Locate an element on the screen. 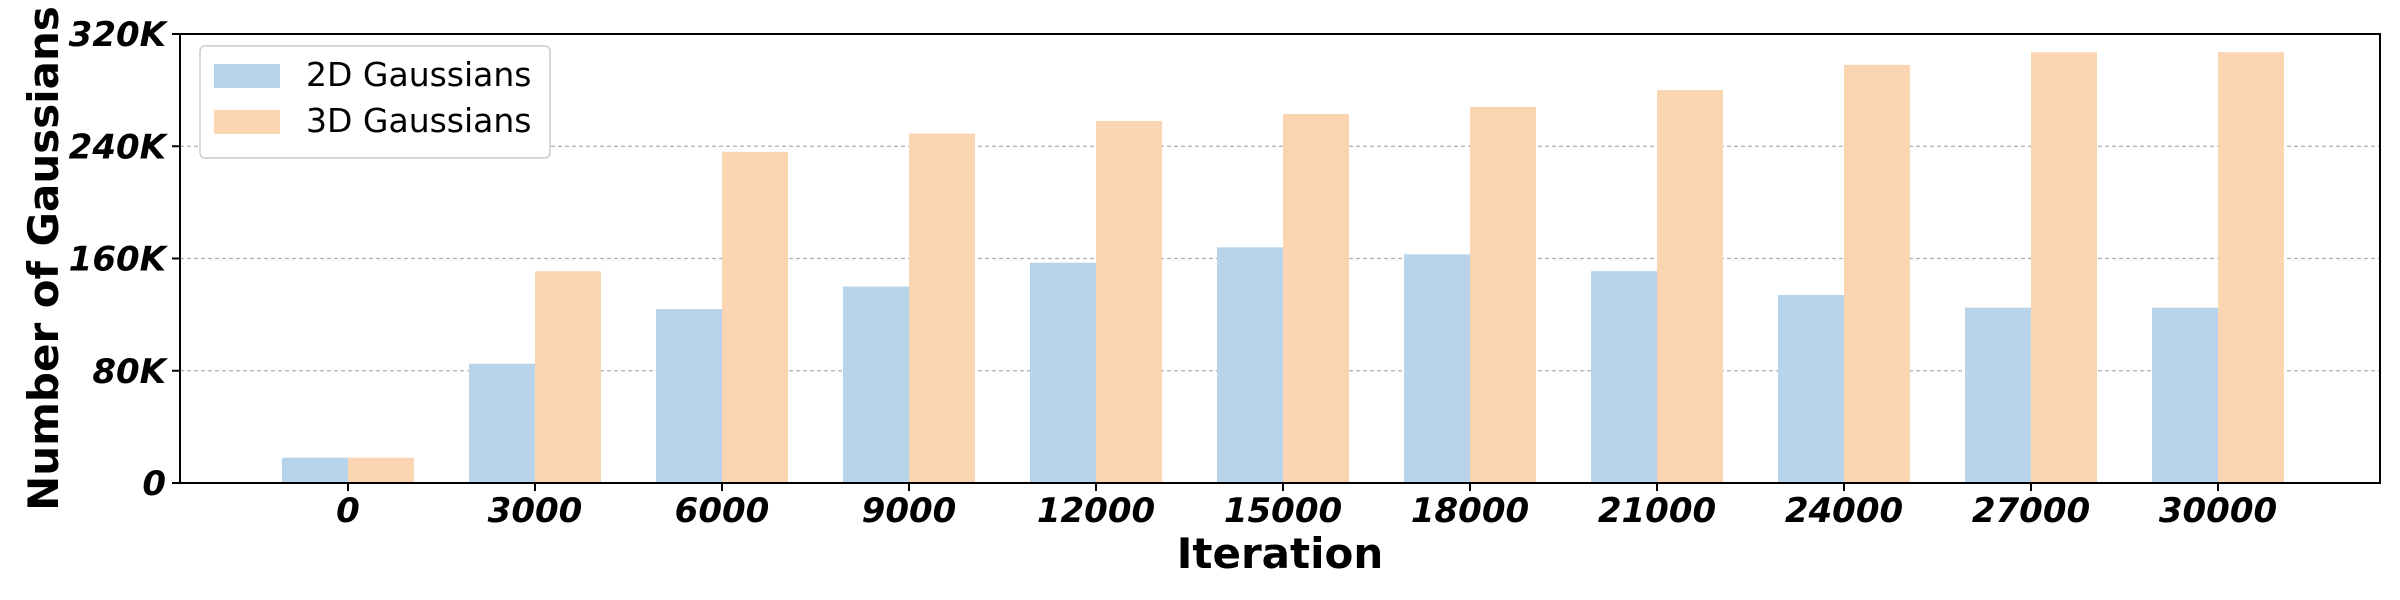 The height and width of the screenshot is (600, 2400). x-tick-label: 9000 is located at coordinates (909, 511).